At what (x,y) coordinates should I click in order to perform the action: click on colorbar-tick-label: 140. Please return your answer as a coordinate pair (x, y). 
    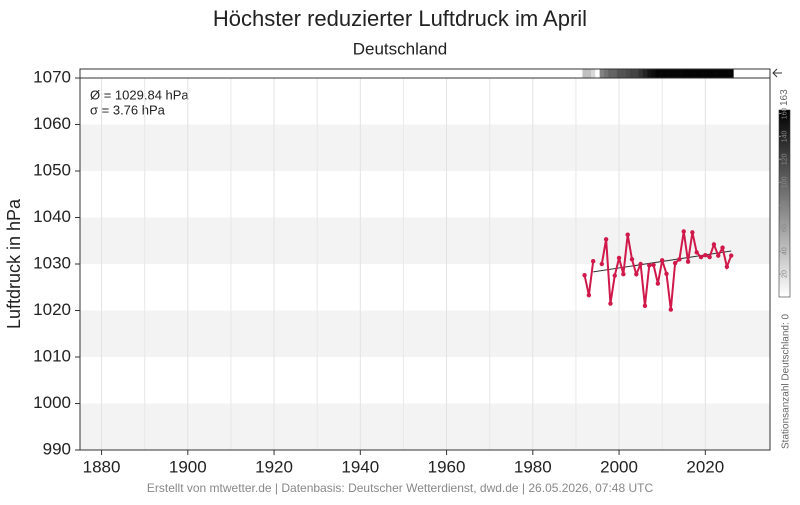
    Looking at the image, I should click on (784, 136).